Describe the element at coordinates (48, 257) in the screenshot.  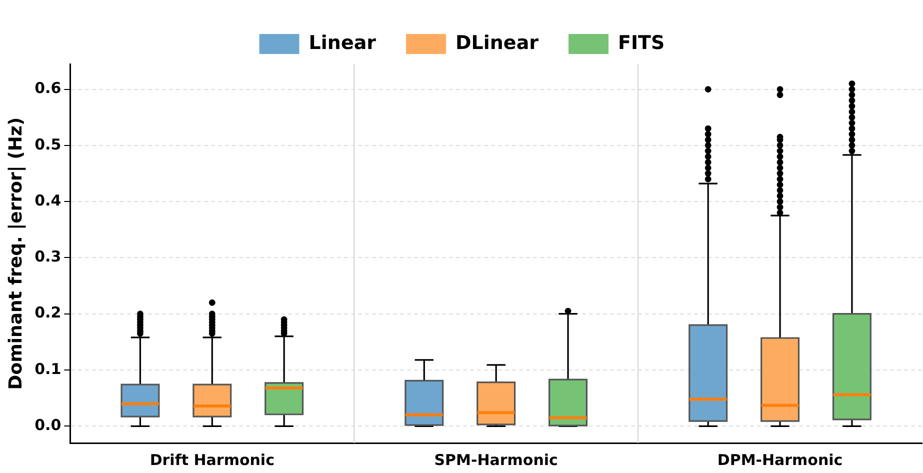
I see `y-tick-label: 0.3` at that location.